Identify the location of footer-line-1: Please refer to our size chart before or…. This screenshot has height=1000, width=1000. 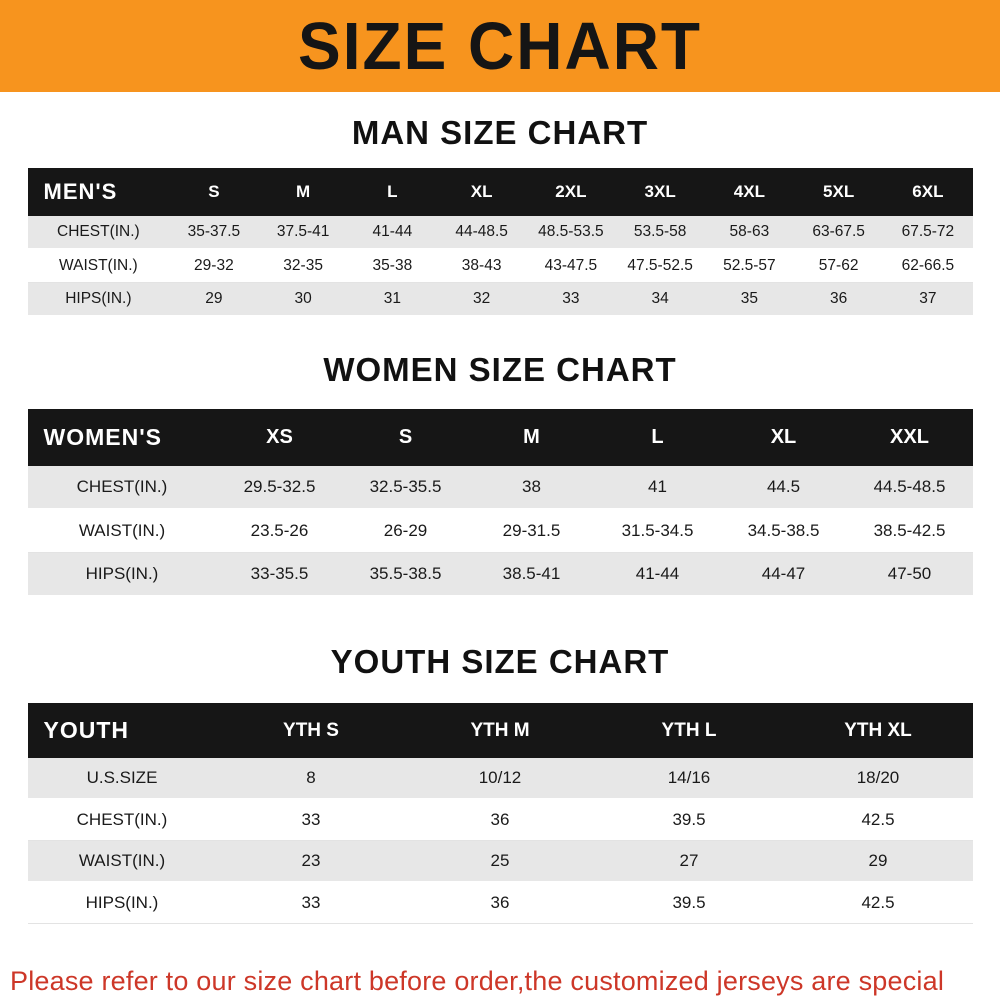
(477, 981).